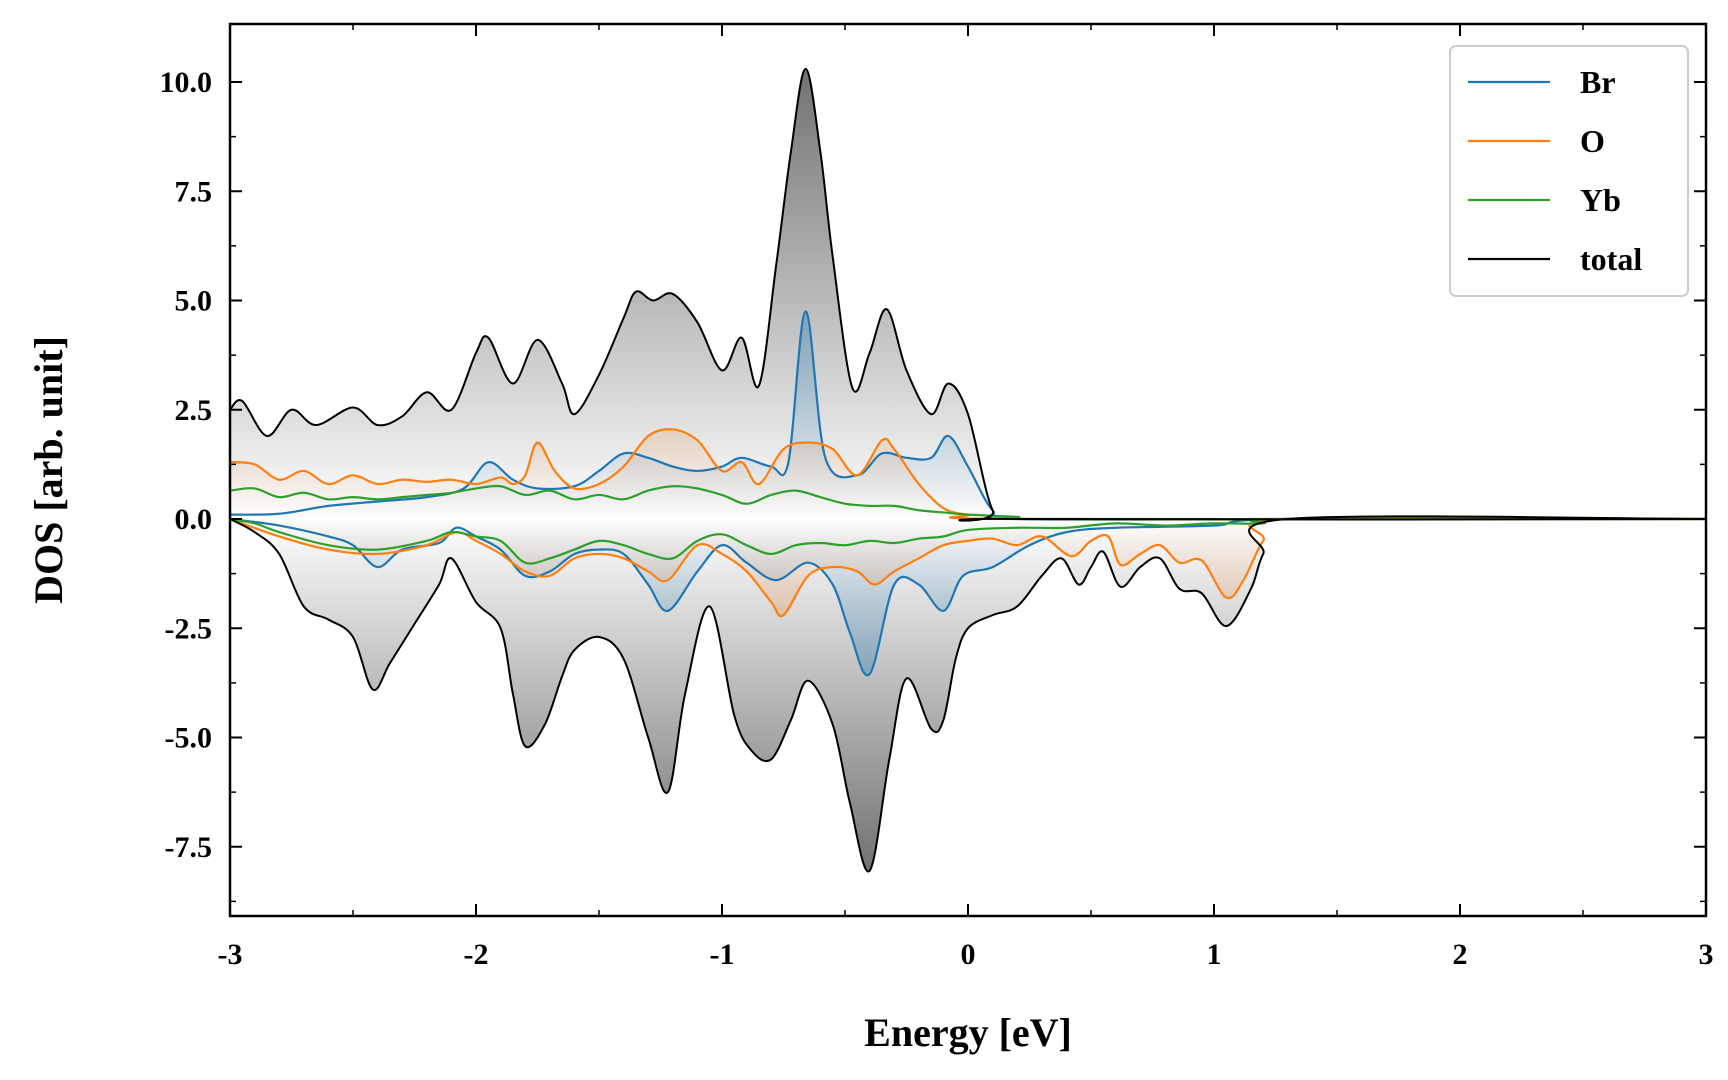 This screenshot has width=1728, height=1080. I want to click on y-tick-label: 10.0, so click(186, 82).